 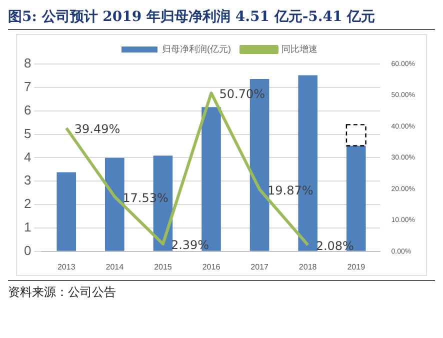 What do you see at coordinates (28, 180) in the screenshot?
I see `y-tick-label: 3` at bounding box center [28, 180].